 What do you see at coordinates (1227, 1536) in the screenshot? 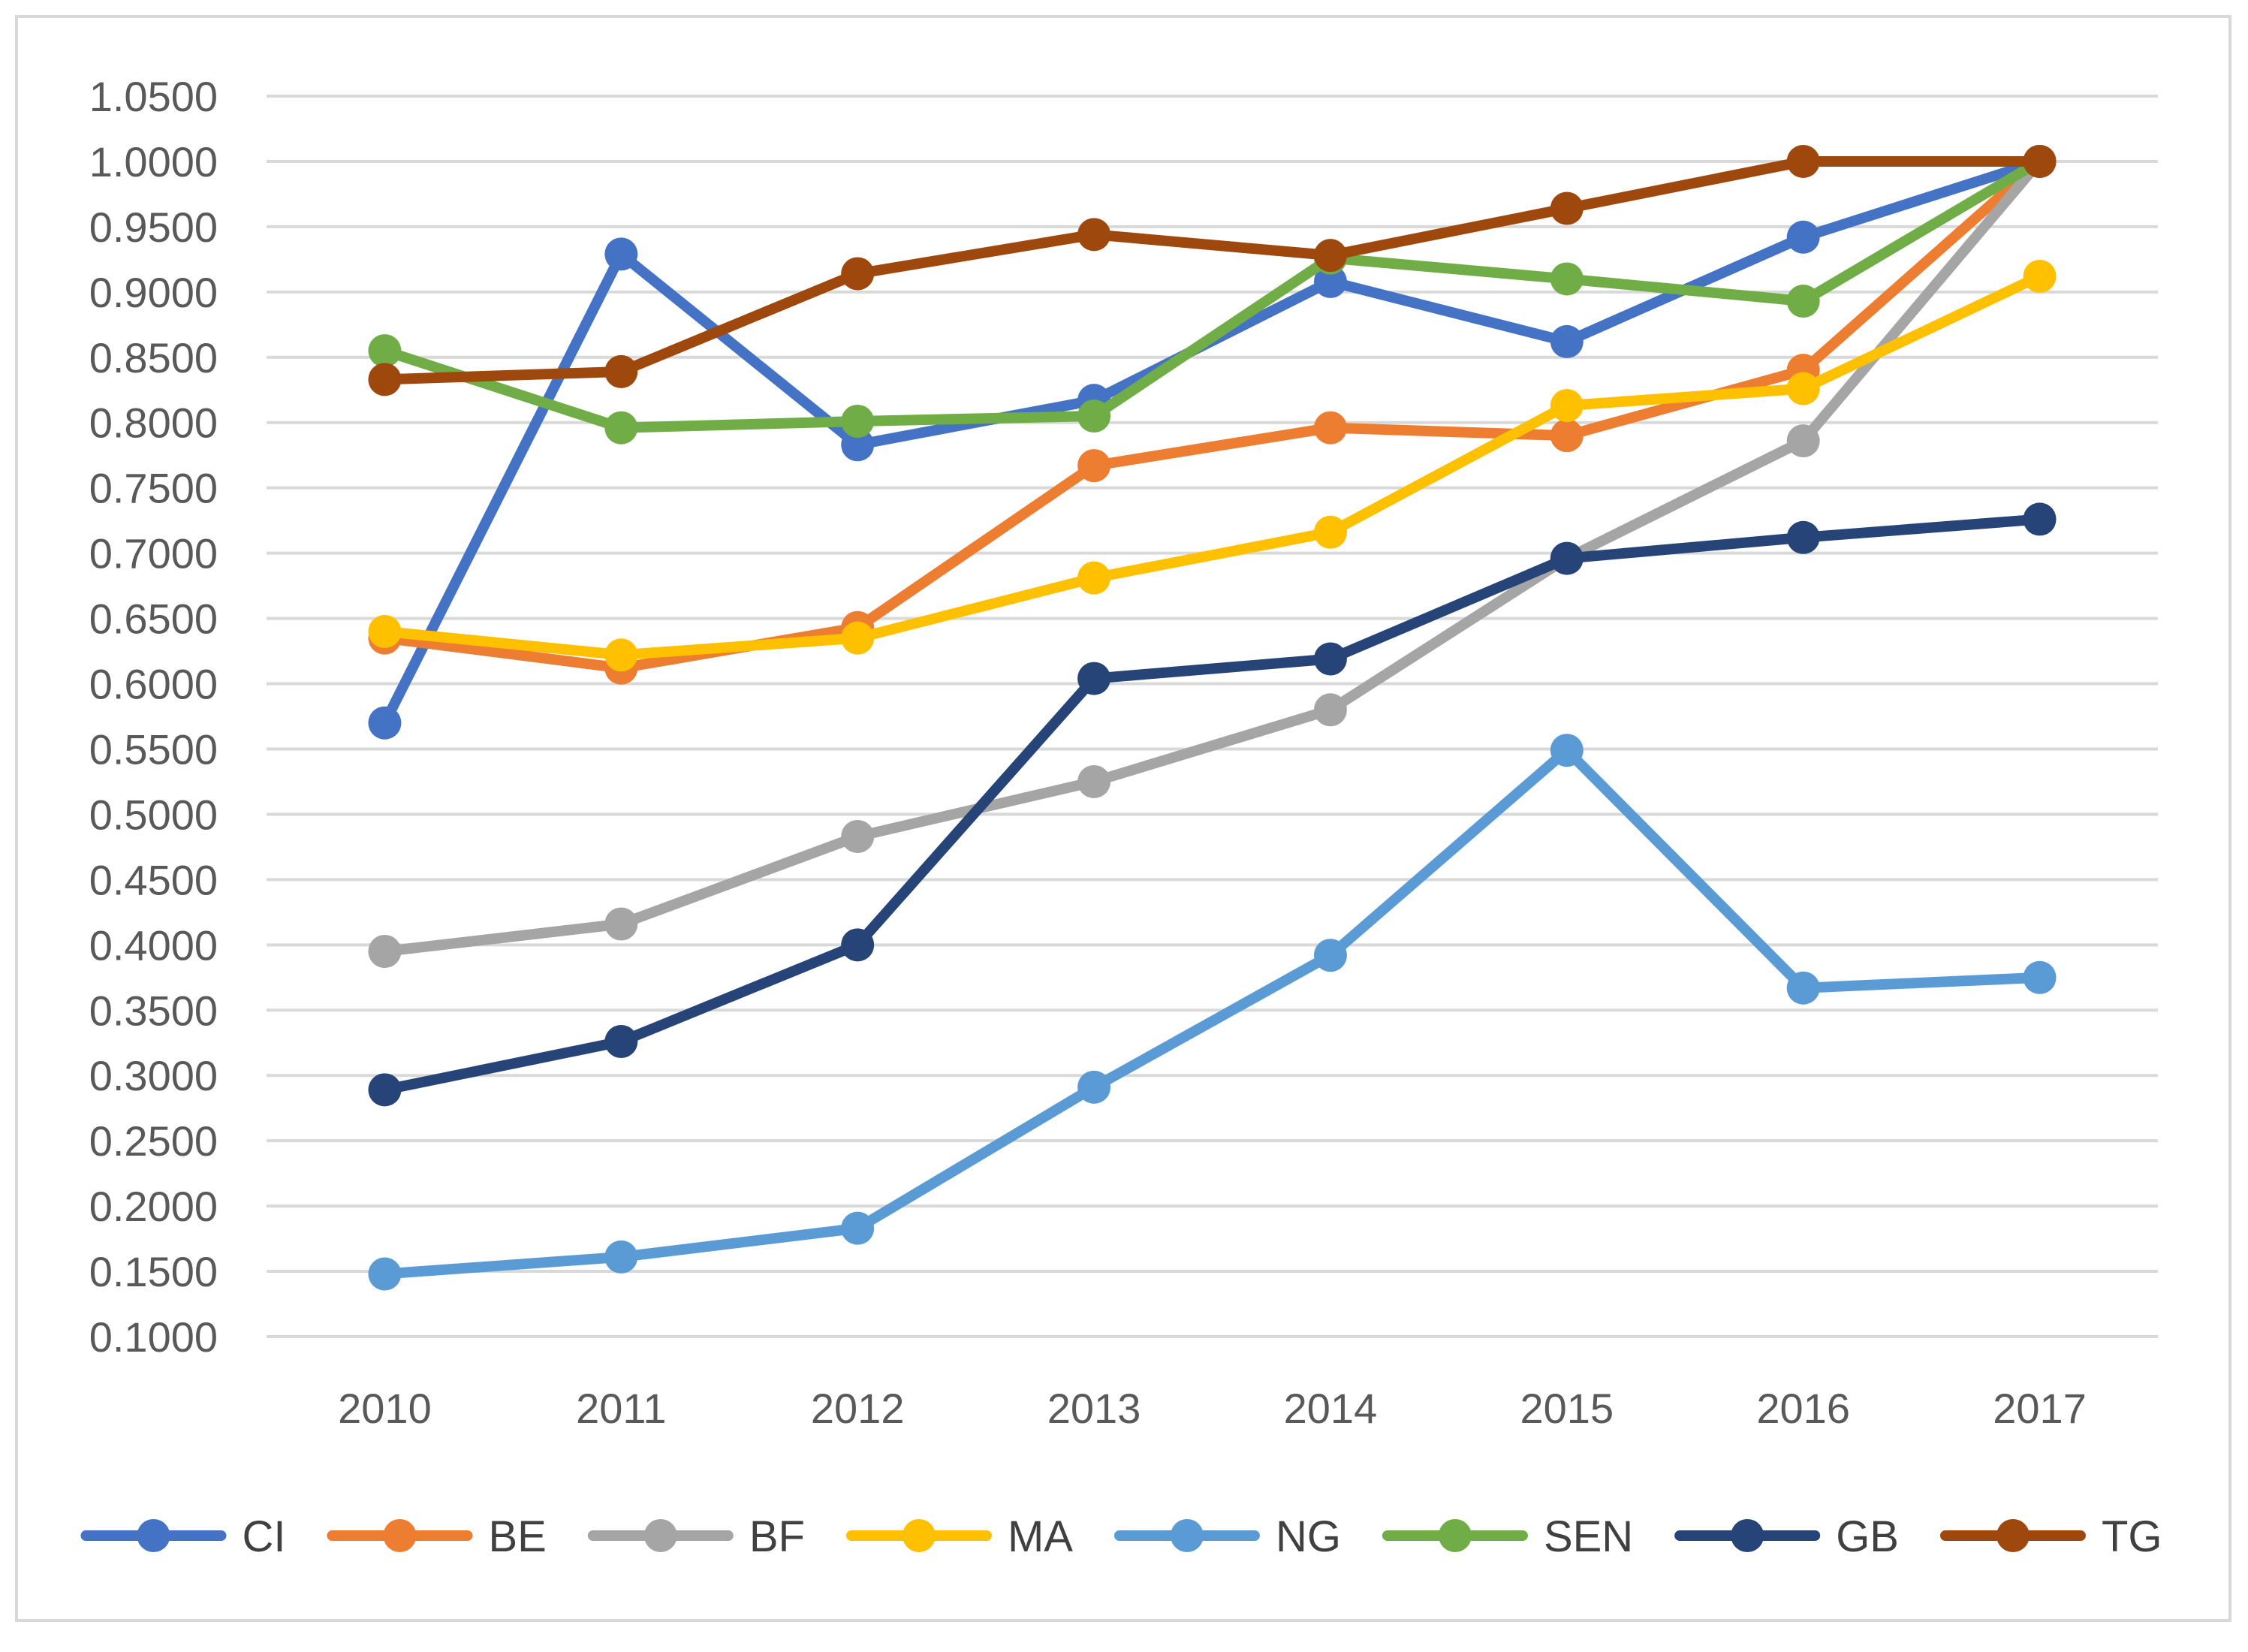
I see `legend-item-ng: NG` at bounding box center [1227, 1536].